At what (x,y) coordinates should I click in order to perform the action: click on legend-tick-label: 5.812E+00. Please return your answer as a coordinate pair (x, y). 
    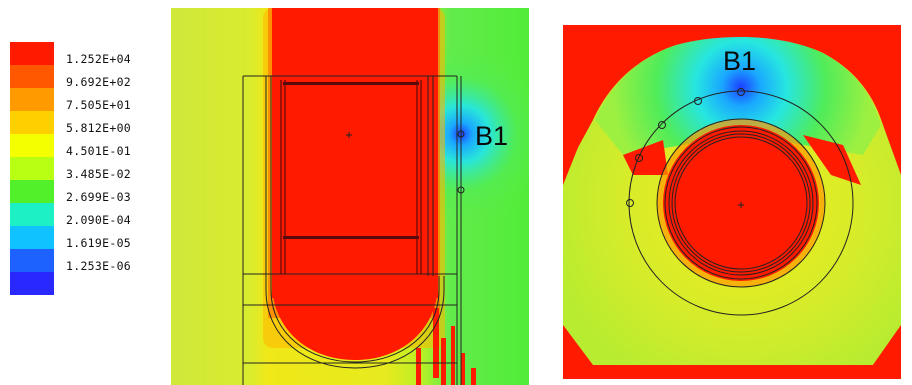
    Looking at the image, I should click on (99, 128).